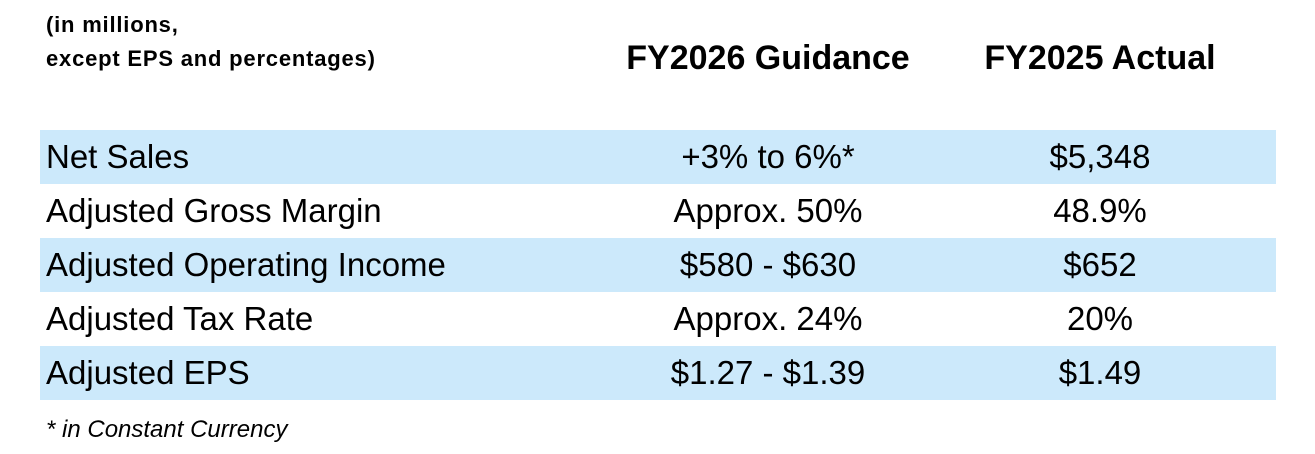 The height and width of the screenshot is (454, 1315). Describe the element at coordinates (1100, 156) in the screenshot. I see `row-actual-value: $5,348` at that location.